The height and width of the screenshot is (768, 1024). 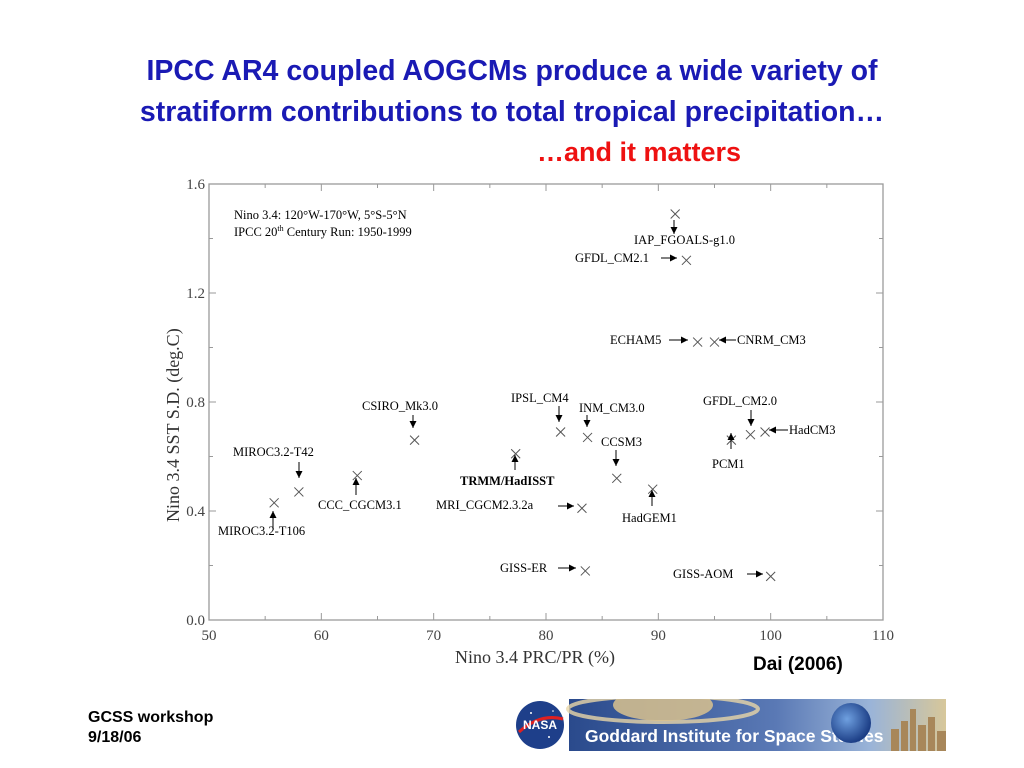 I want to click on y-tick-label: 0.8, so click(x=195, y=403).